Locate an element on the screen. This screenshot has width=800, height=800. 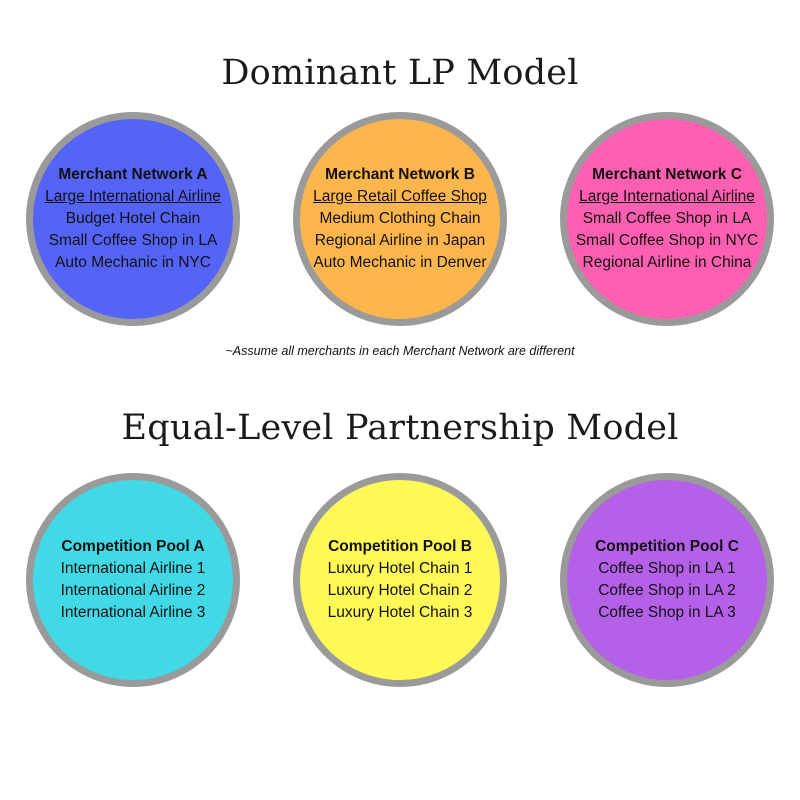
competition-pool-c-heading: Competition Pool C is located at coordinates (667, 546).